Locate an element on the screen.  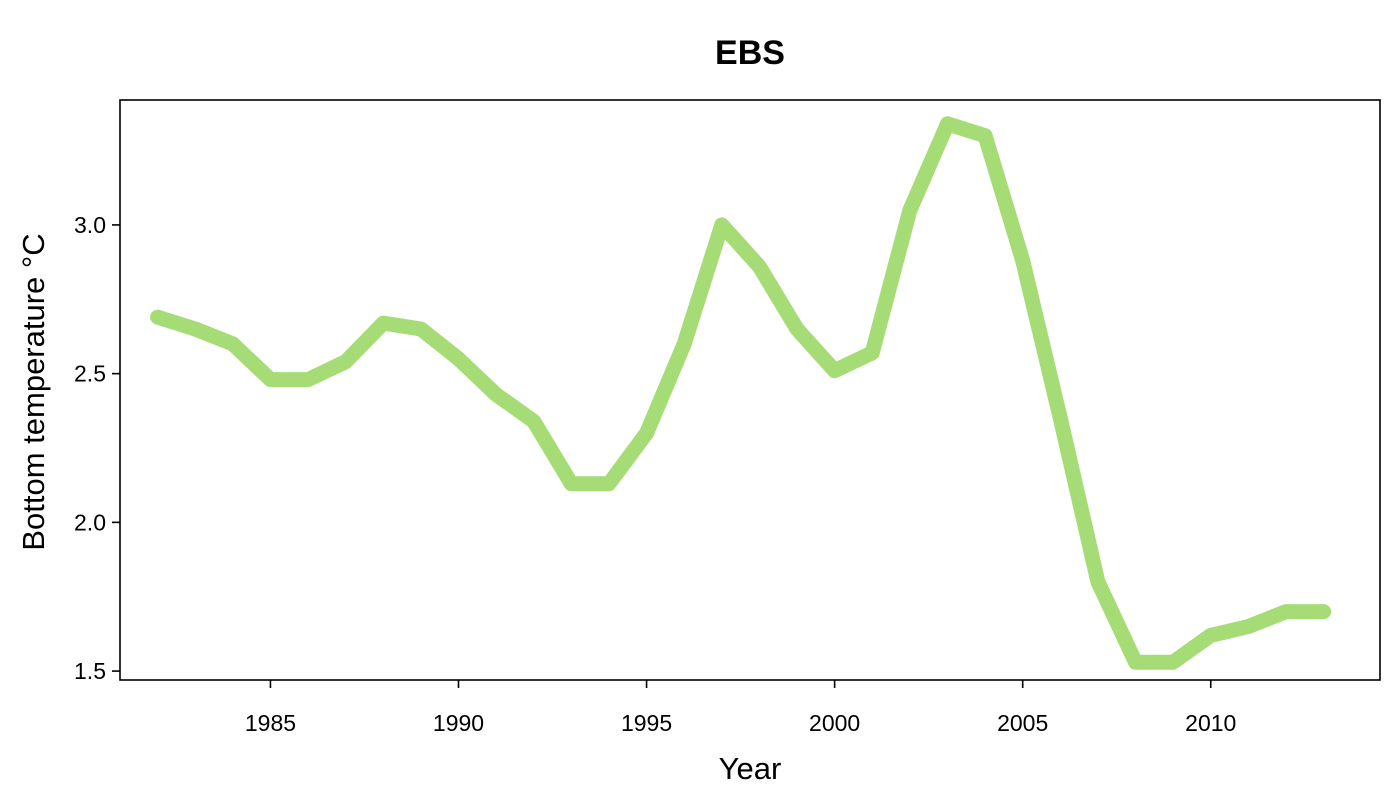
x-axis-label: Year is located at coordinates (750, 768).